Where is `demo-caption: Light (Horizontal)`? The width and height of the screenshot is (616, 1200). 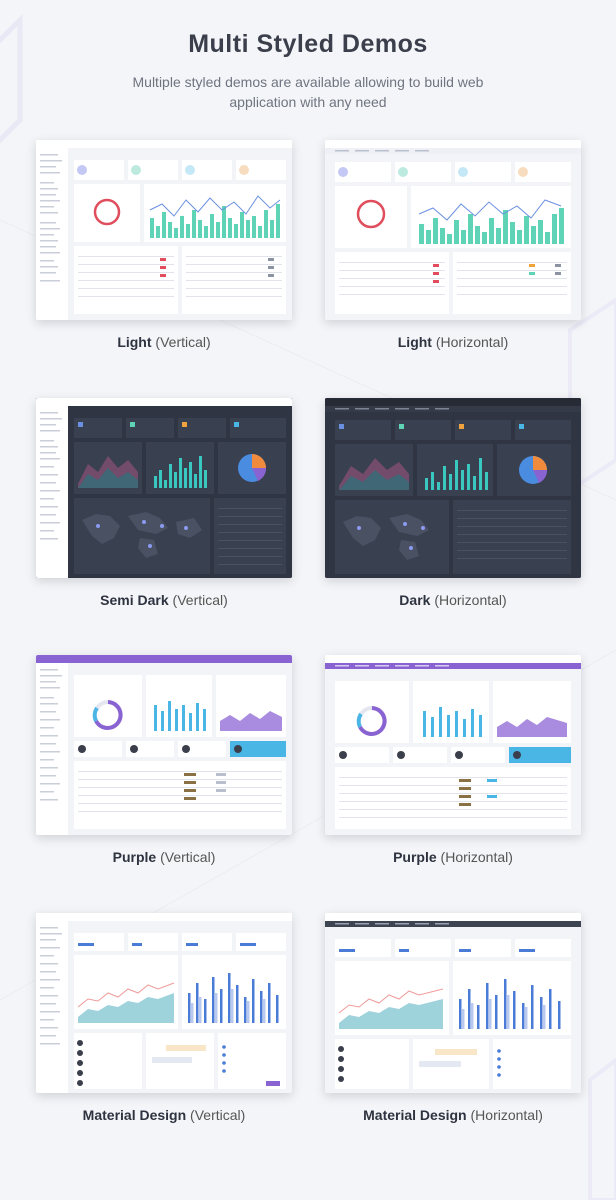 demo-caption: Light (Horizontal) is located at coordinates (453, 342).